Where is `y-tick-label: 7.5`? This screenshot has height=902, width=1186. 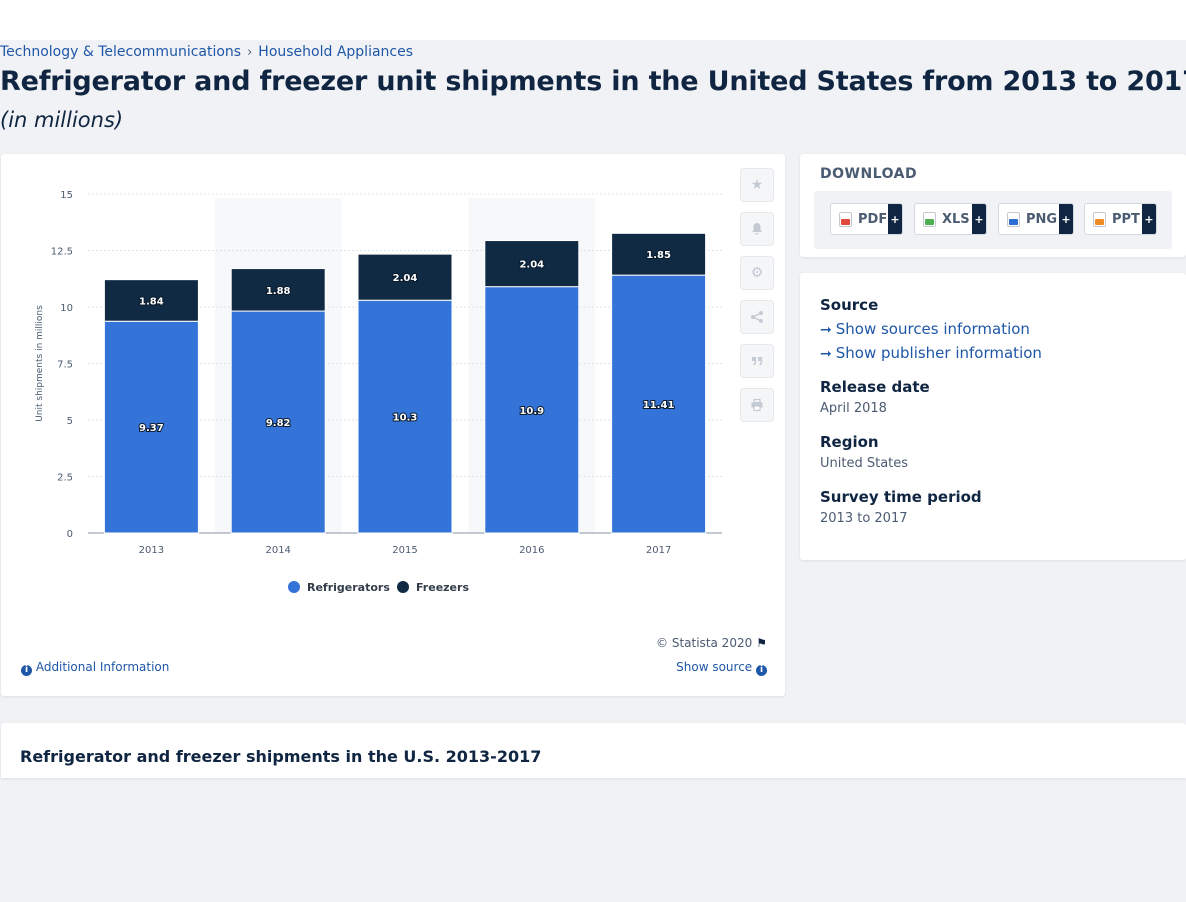
y-tick-label: 7.5 is located at coordinates (65, 365).